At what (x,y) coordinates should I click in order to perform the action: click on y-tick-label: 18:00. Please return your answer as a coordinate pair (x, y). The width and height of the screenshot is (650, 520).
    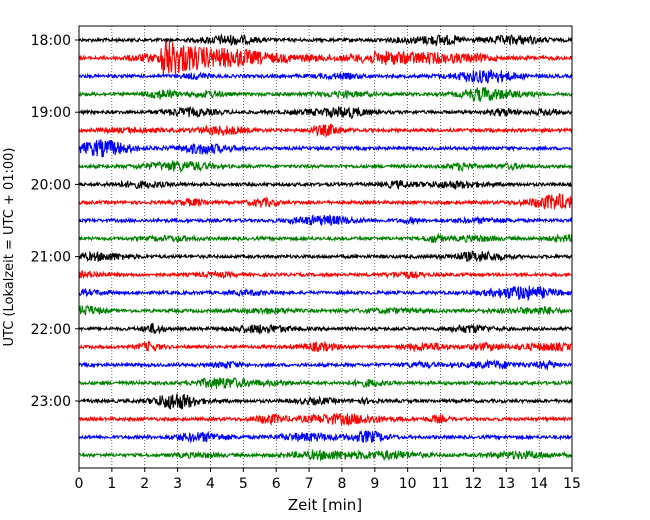
    Looking at the image, I should click on (51, 41).